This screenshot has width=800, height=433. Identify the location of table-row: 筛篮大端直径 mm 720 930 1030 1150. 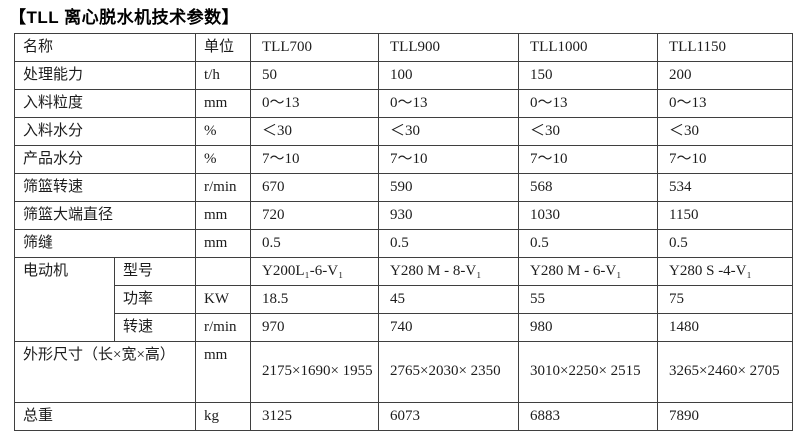
(403, 215).